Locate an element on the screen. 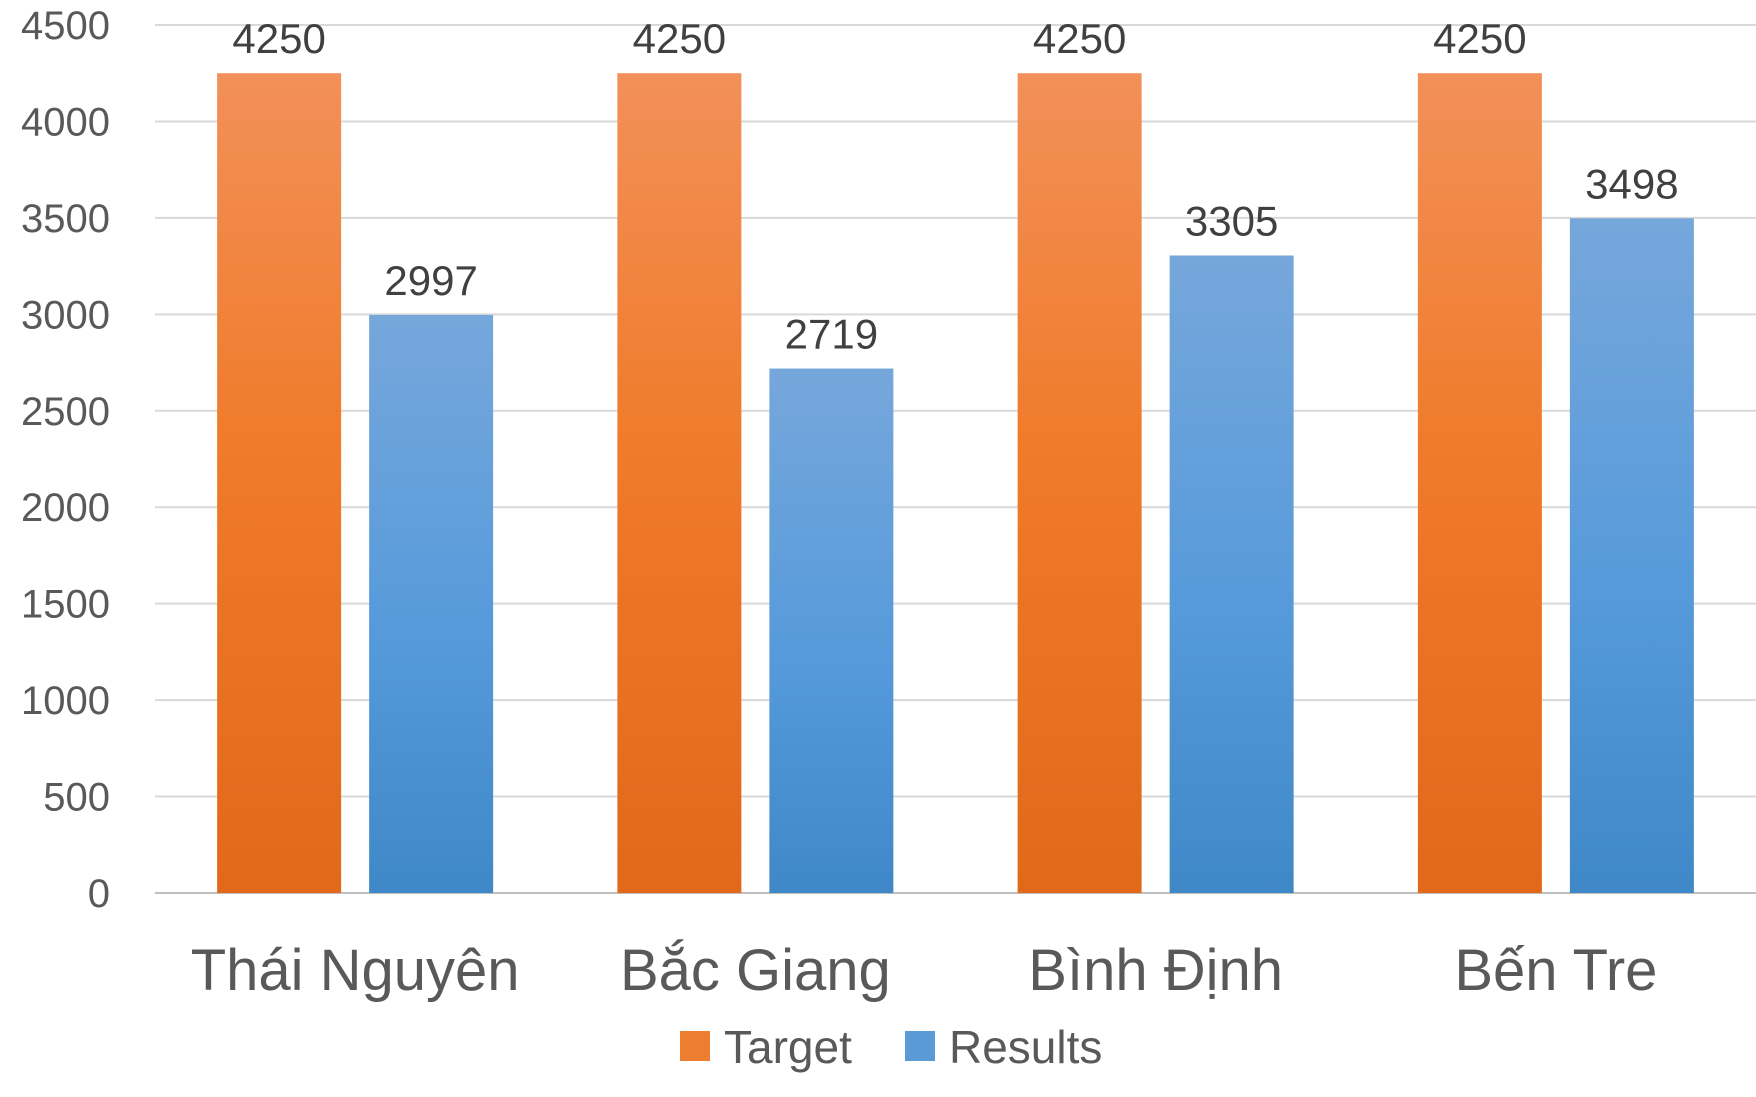 Image resolution: width=1756 pixels, height=1097 pixels. y-tick-label: 2500 is located at coordinates (65, 412).